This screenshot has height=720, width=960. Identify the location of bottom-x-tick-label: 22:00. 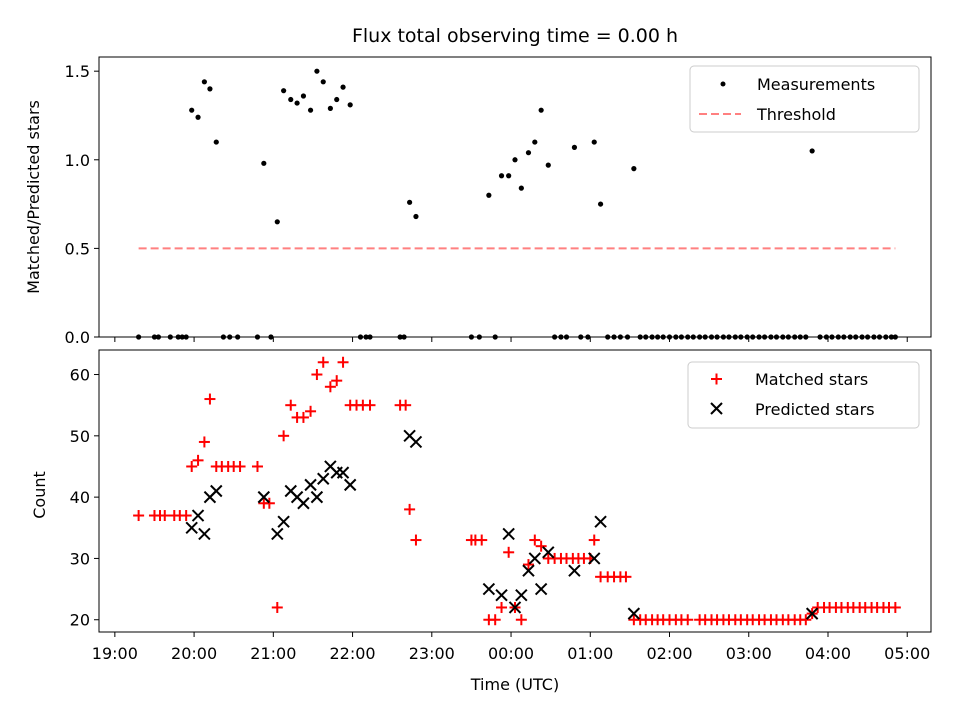
(353, 653).